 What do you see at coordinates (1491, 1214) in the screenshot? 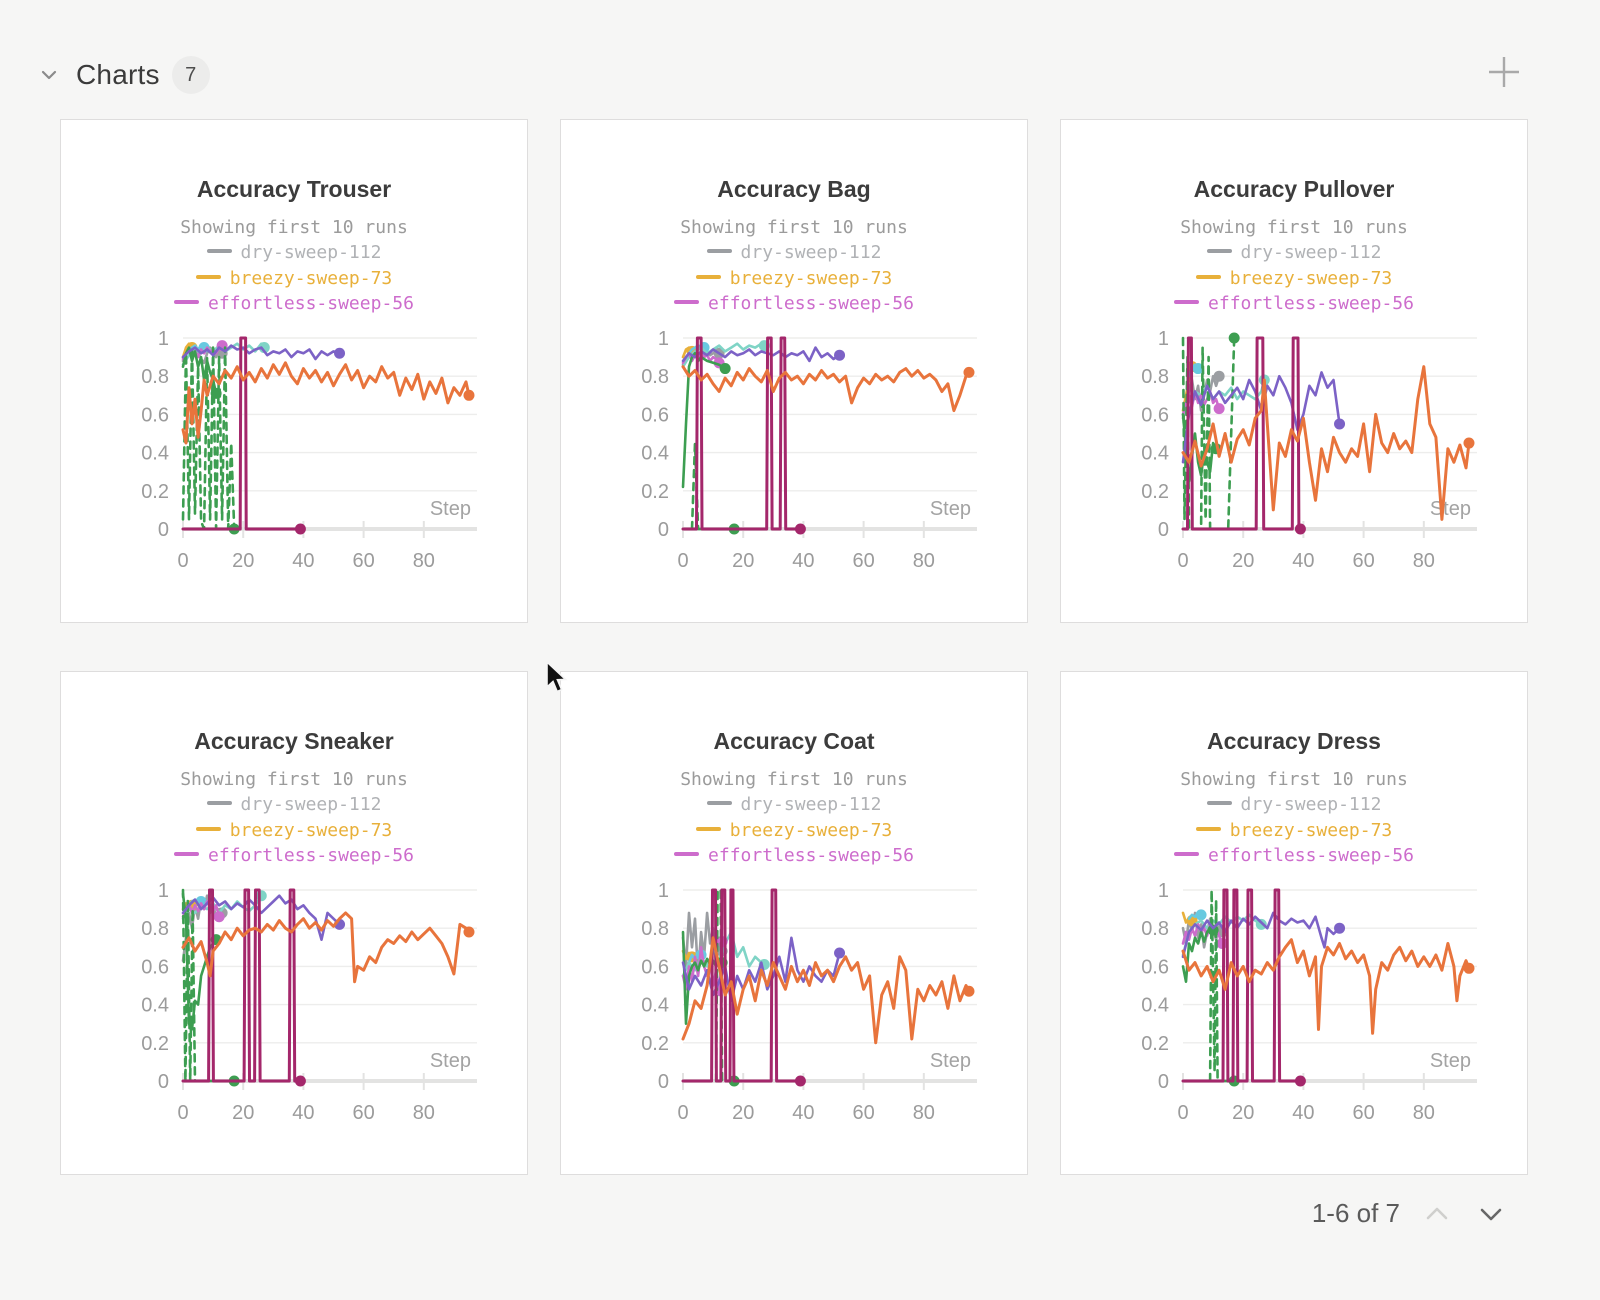
I see `pagination-down-button` at bounding box center [1491, 1214].